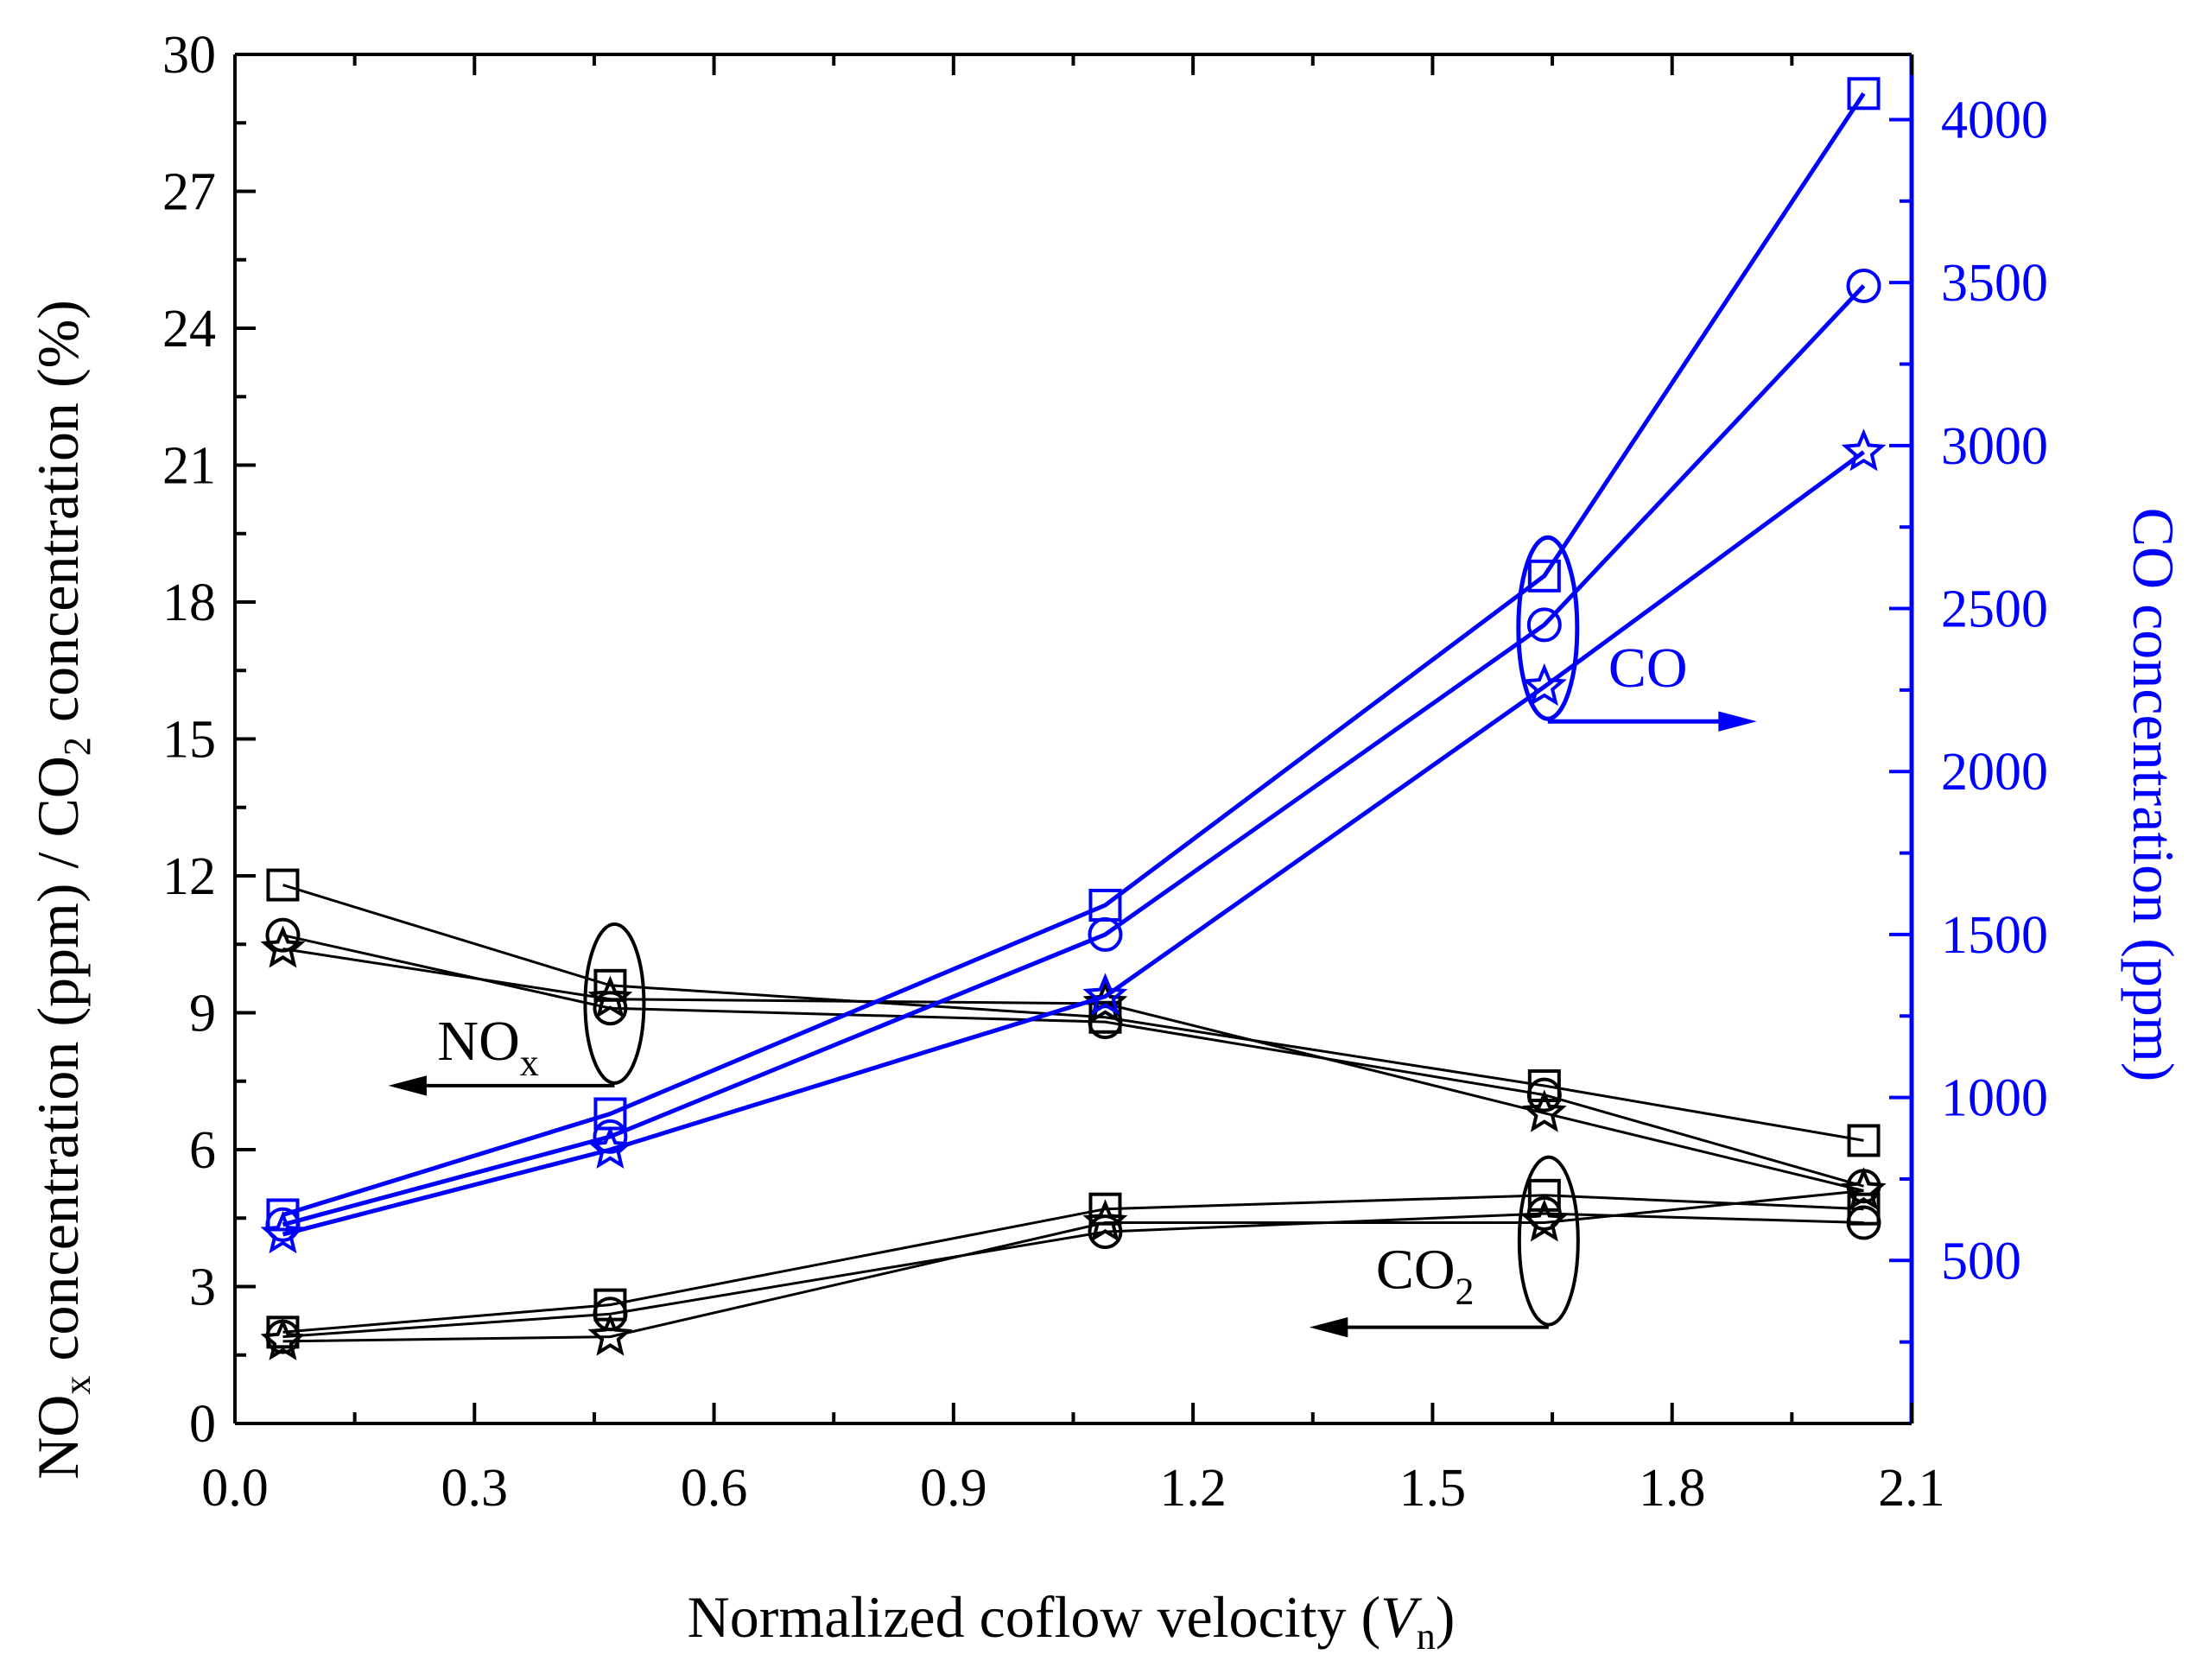 The width and height of the screenshot is (2201, 1680). Describe the element at coordinates (714, 1488) in the screenshot. I see `x-tick-label: 0.6` at that location.